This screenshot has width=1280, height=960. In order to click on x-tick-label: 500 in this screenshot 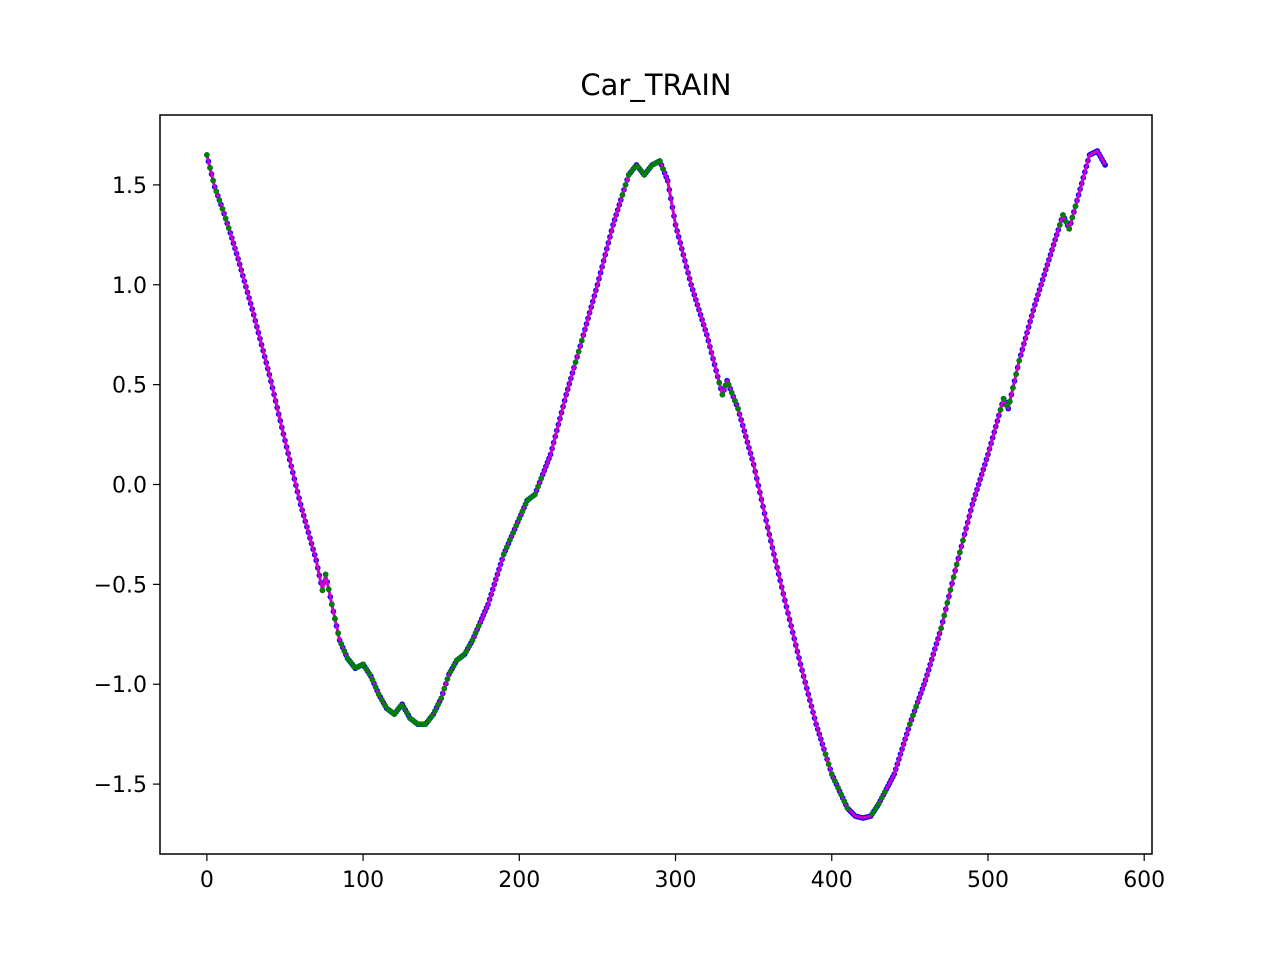, I will do `click(988, 880)`.